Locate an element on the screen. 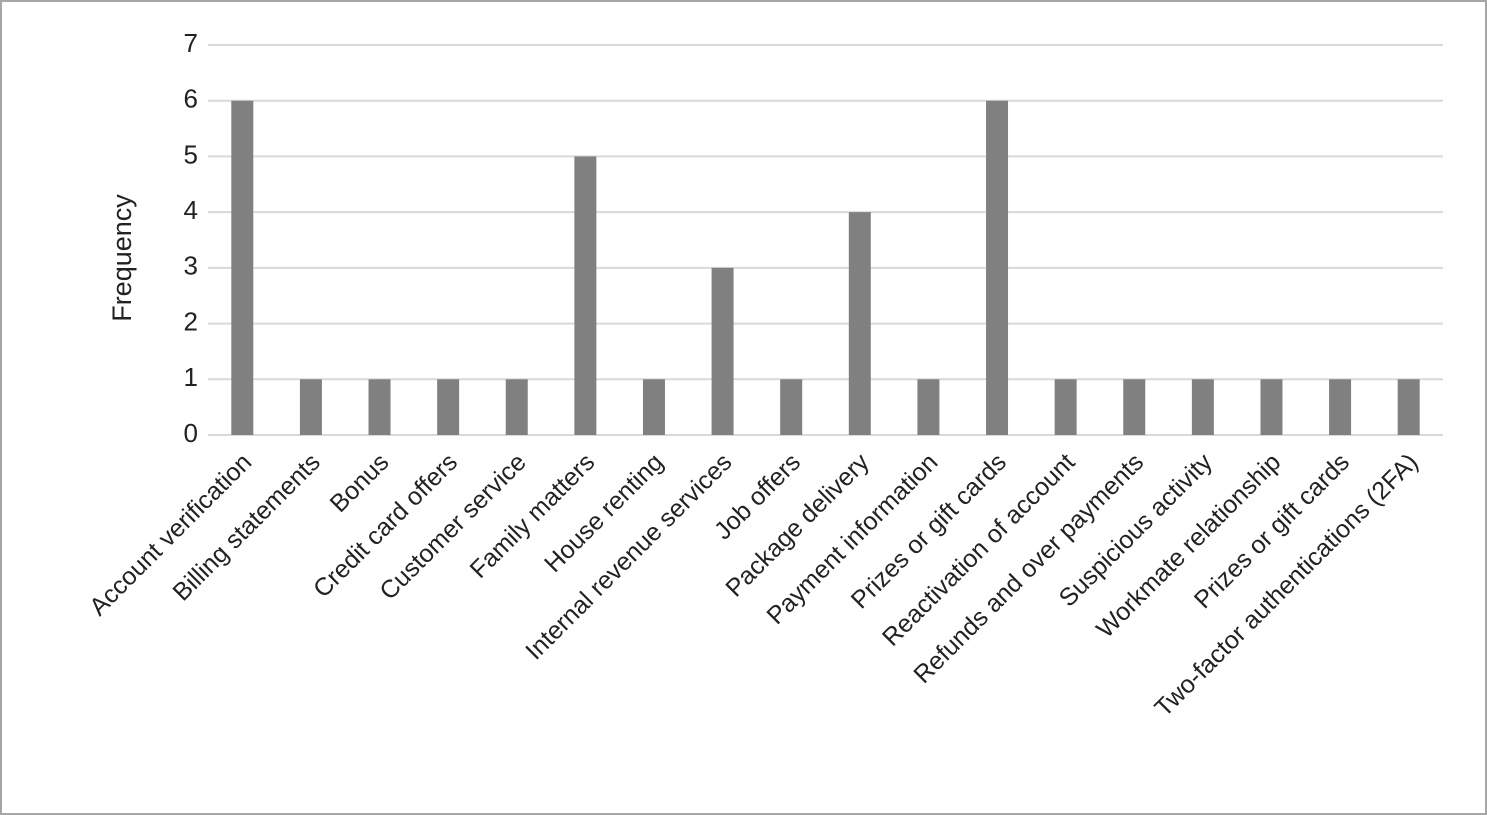 The width and height of the screenshot is (1487, 815). y-tick-label: 2 is located at coordinates (191, 321).